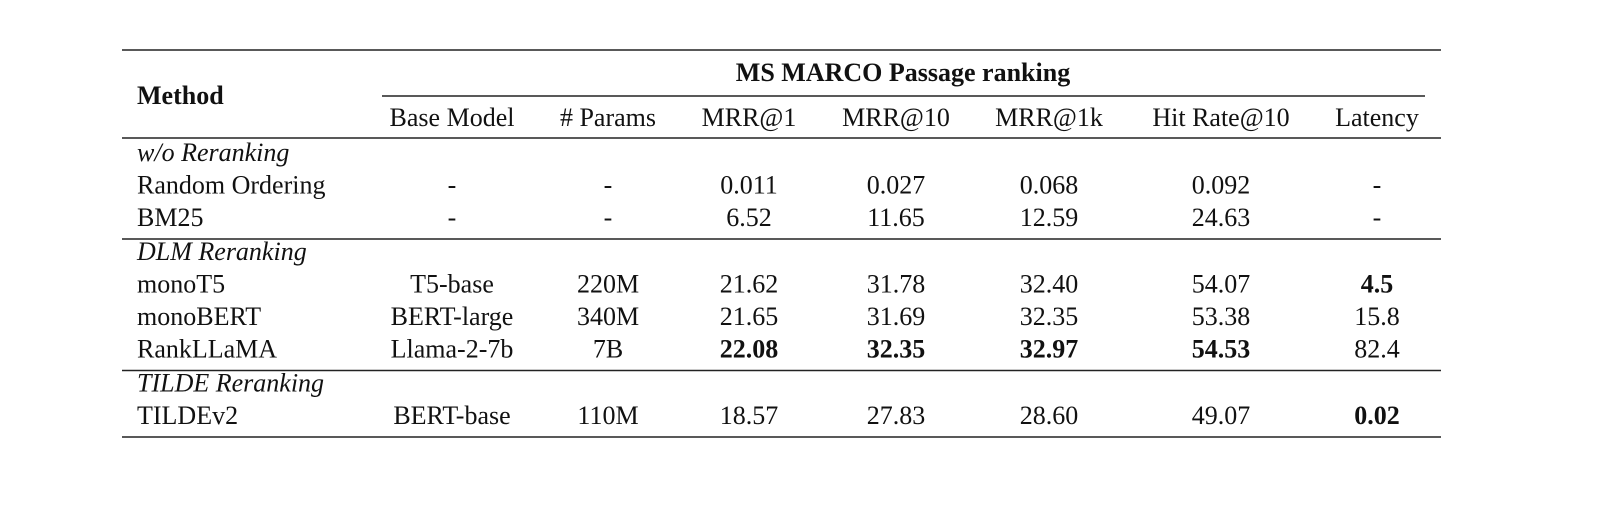 The height and width of the screenshot is (515, 1600). Describe the element at coordinates (1049, 117) in the screenshot. I see `column-header: MRR@1k` at that location.